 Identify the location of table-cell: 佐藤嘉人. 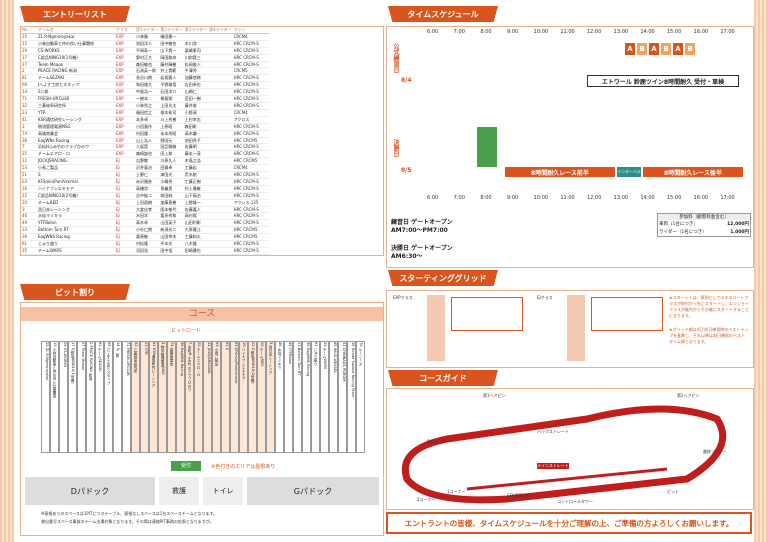
(196, 210).